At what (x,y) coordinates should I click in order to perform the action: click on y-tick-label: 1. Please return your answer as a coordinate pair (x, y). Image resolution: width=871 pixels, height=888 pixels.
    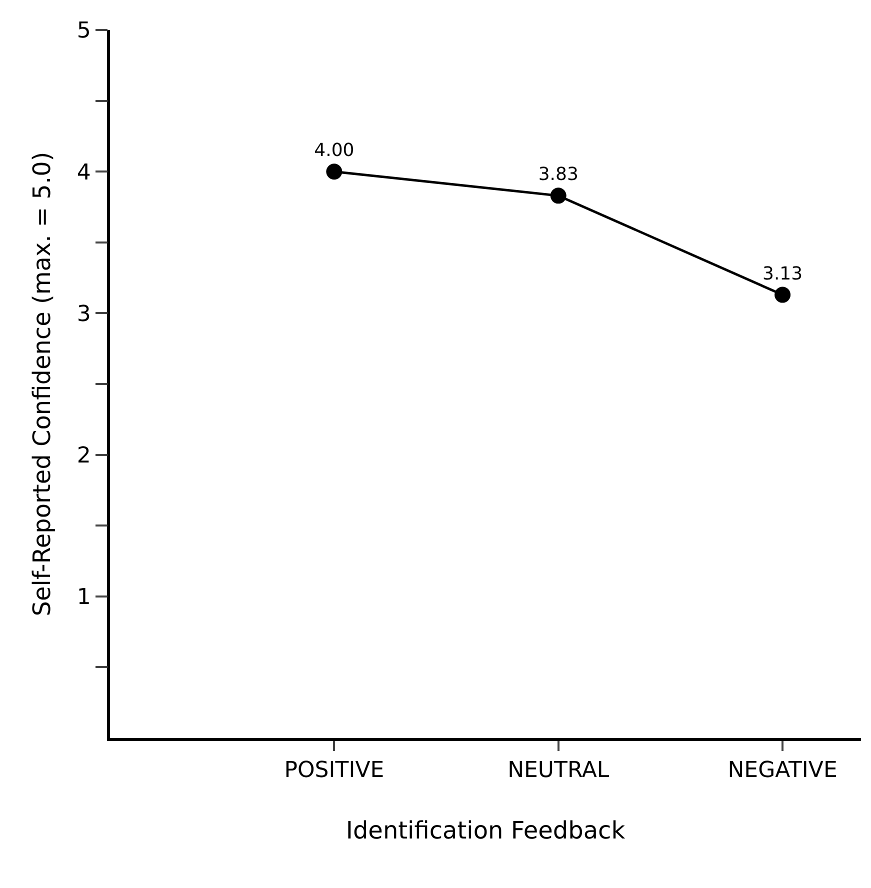
    Looking at the image, I should click on (83, 597).